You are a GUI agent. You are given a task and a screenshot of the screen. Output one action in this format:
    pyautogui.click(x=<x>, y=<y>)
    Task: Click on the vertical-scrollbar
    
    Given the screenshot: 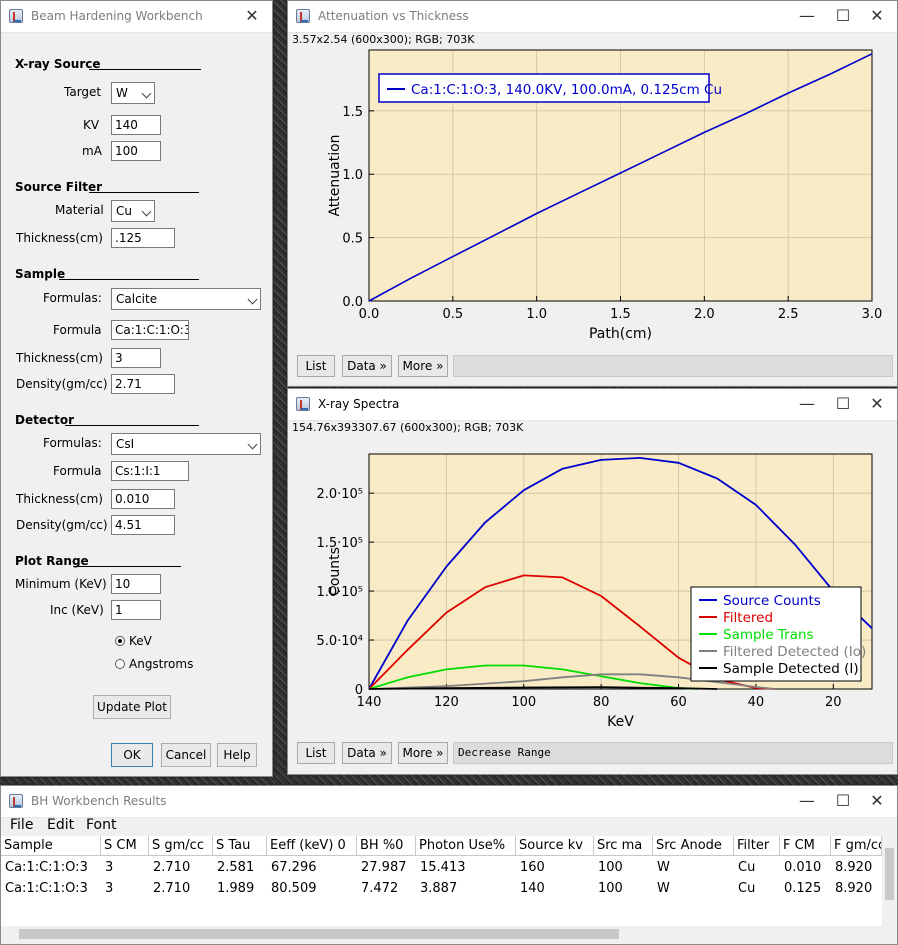 What is the action you would take?
    pyautogui.click(x=889, y=881)
    